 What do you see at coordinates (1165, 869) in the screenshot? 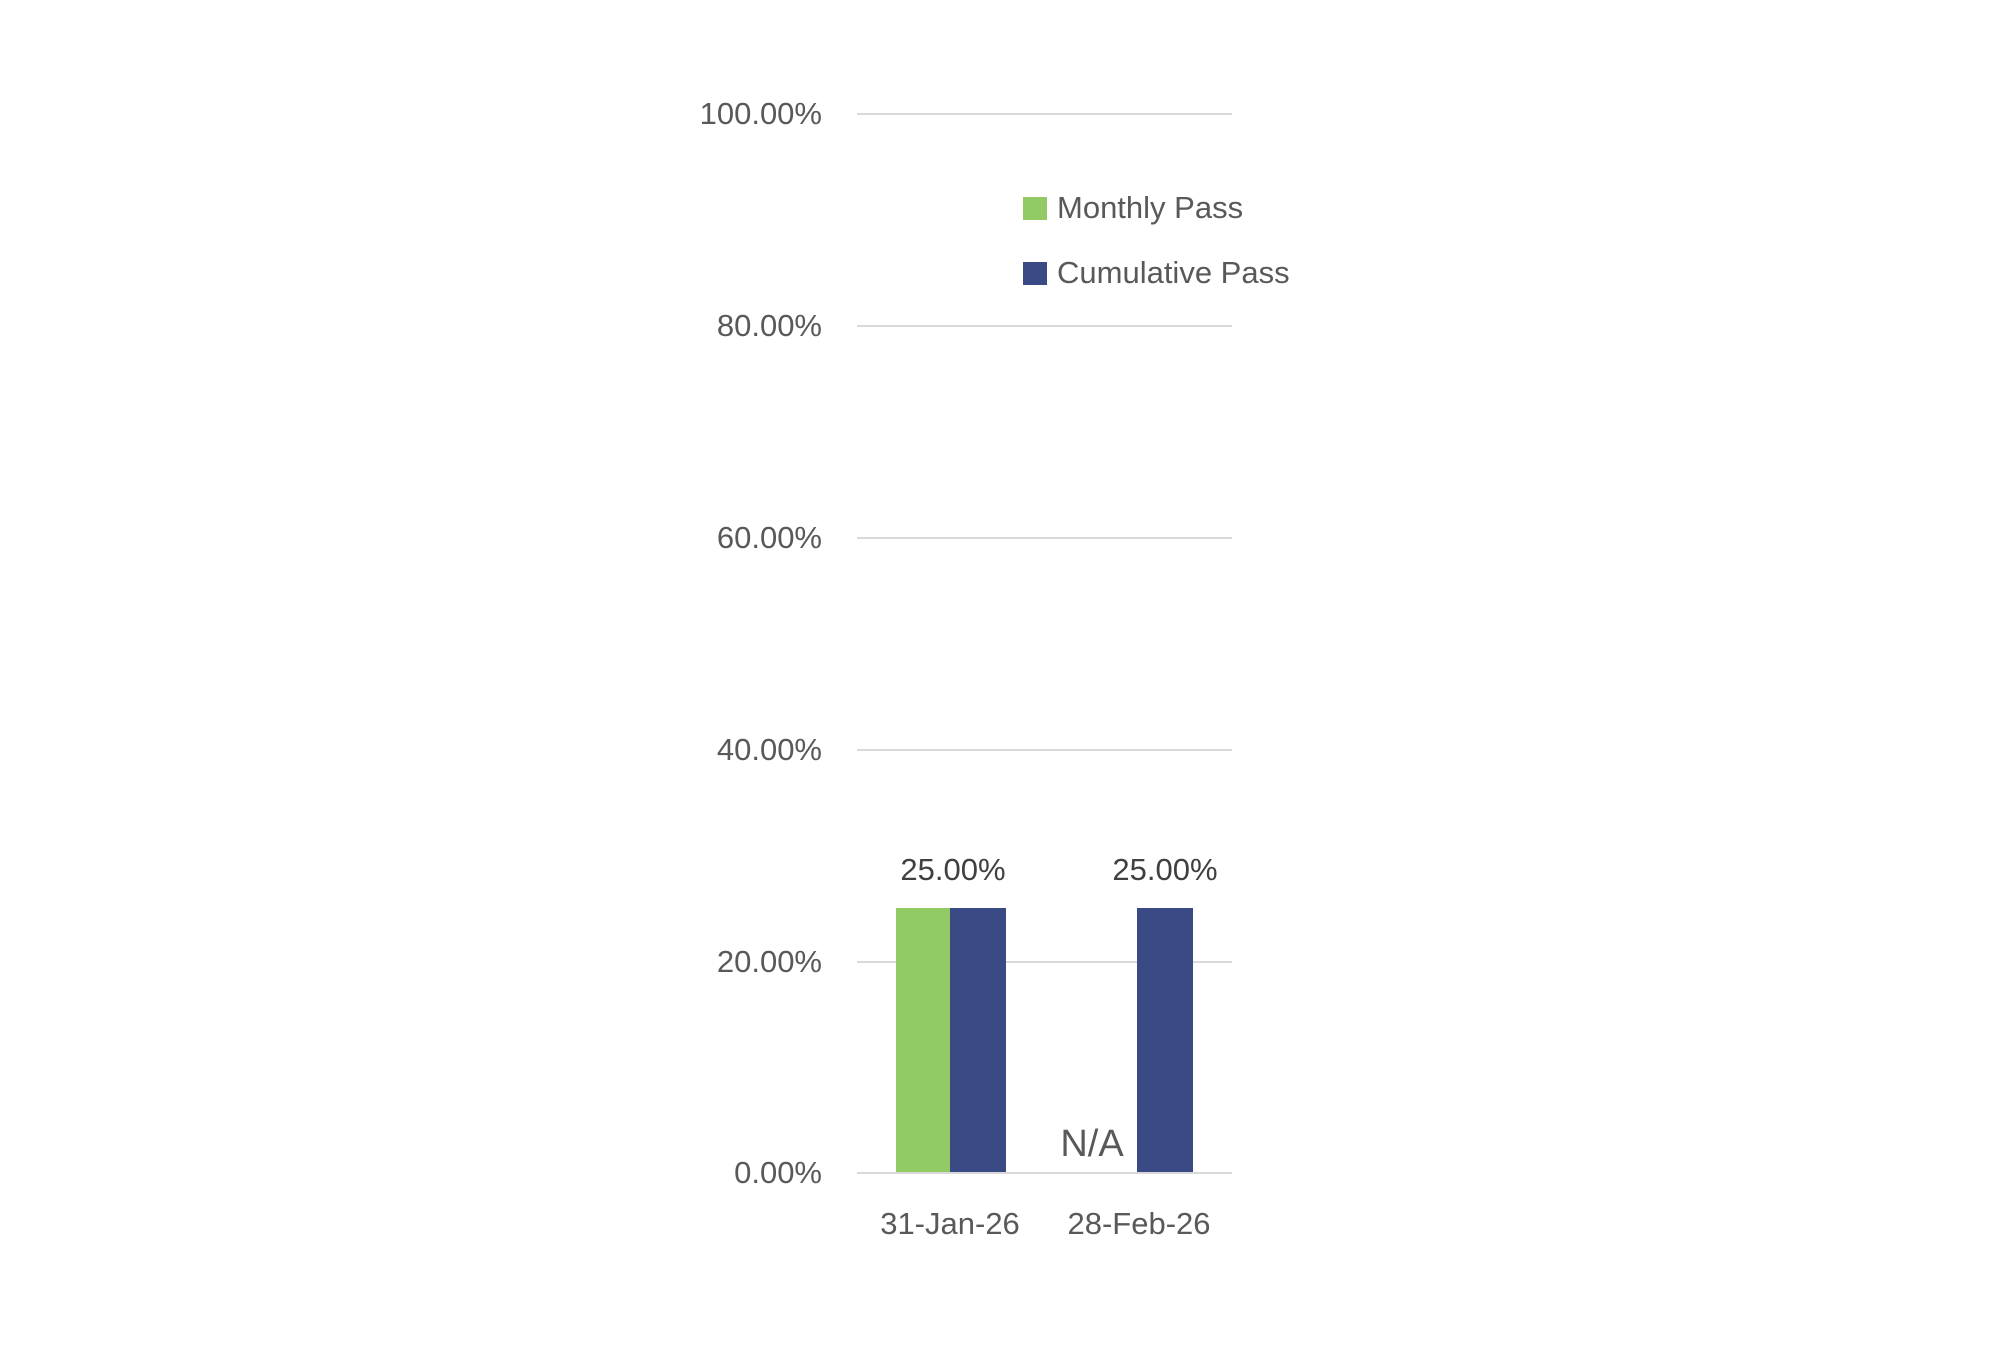
I see `data-label-28-feb-26: 25.00%` at bounding box center [1165, 869].